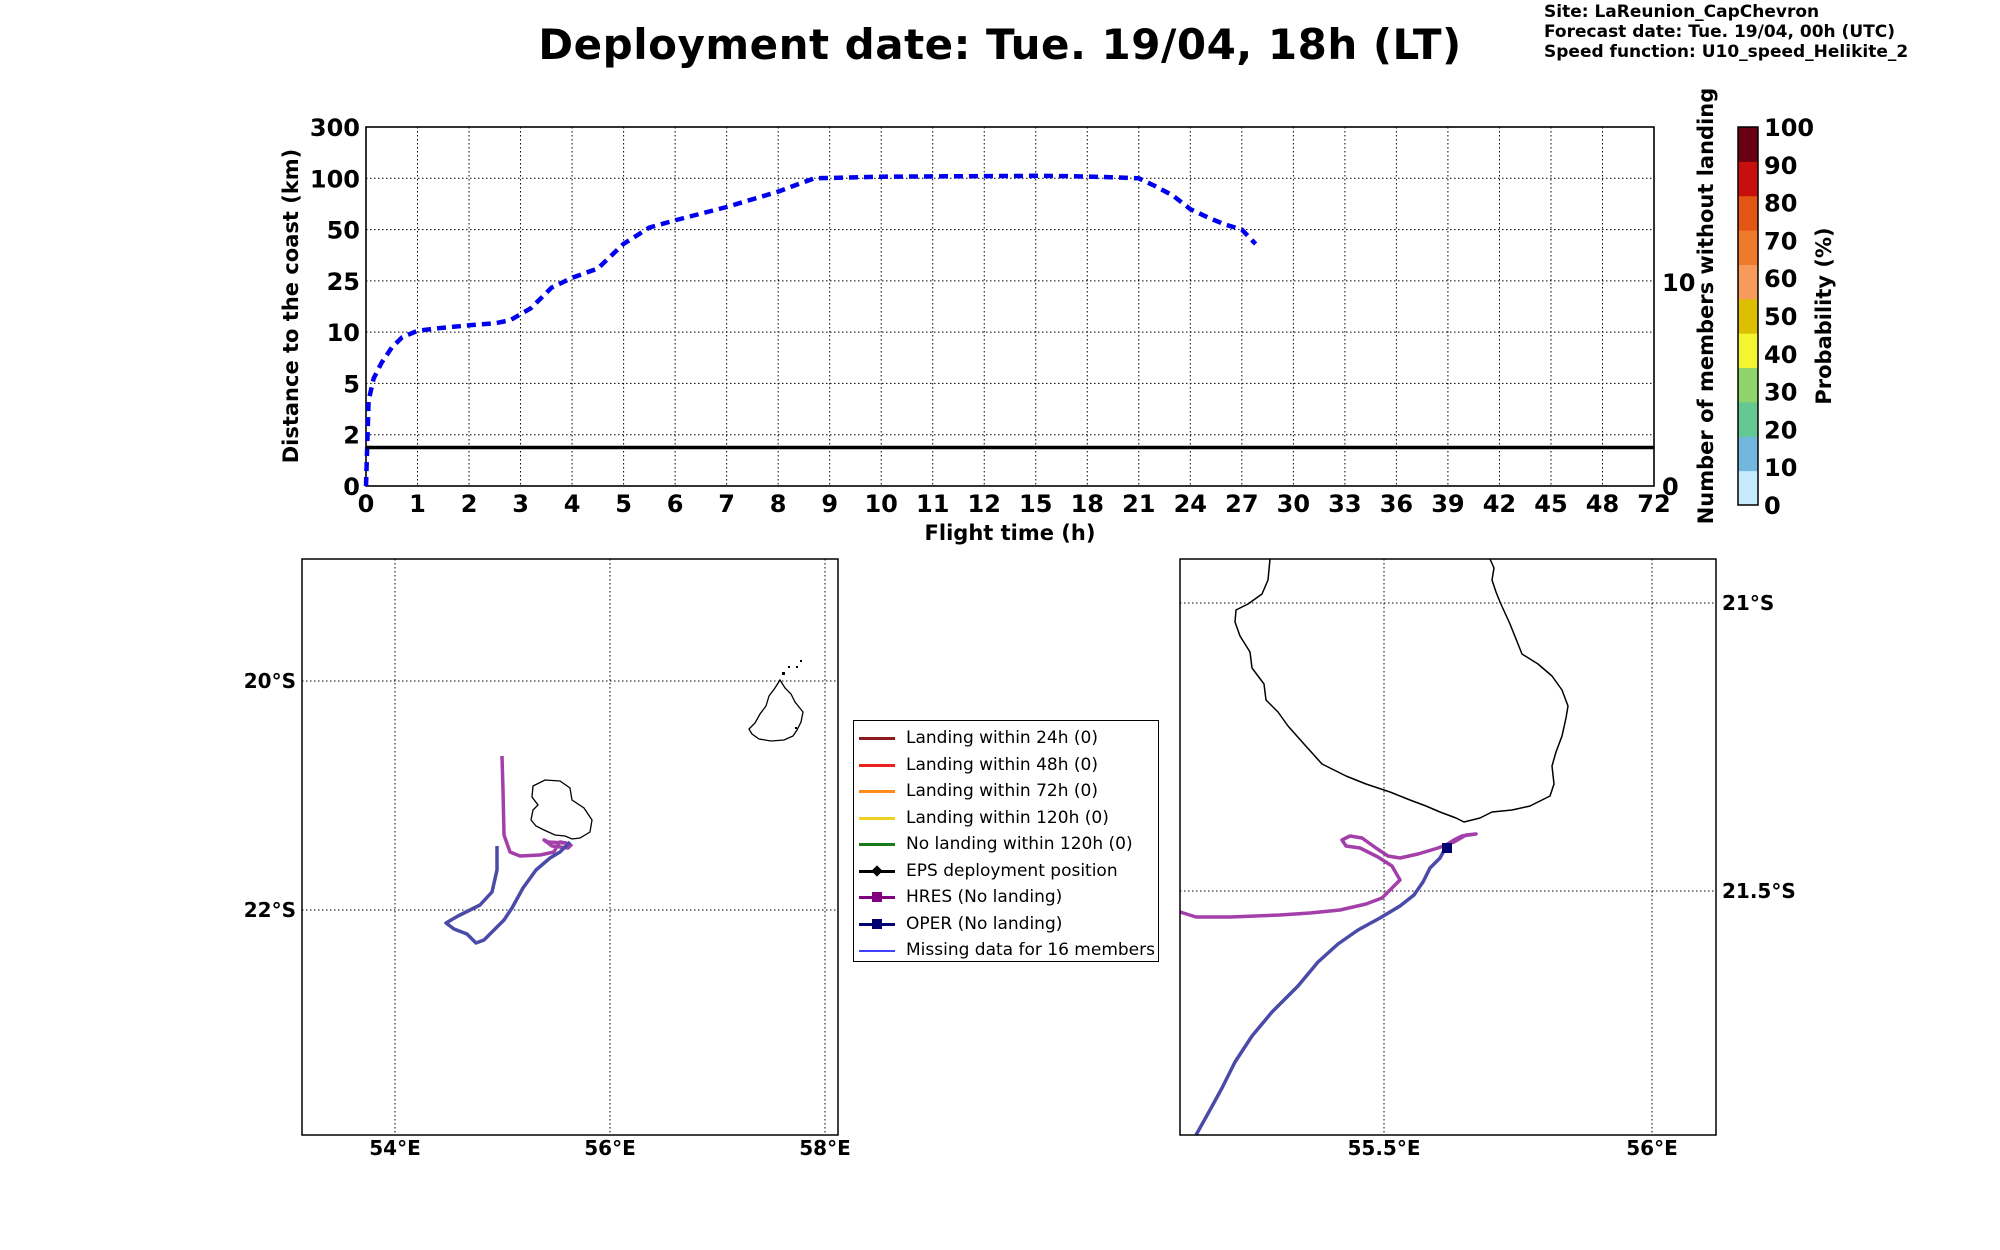 This screenshot has width=2000, height=1250. I want to click on legend-label: Landing within 120h (0), so click(1007, 817).